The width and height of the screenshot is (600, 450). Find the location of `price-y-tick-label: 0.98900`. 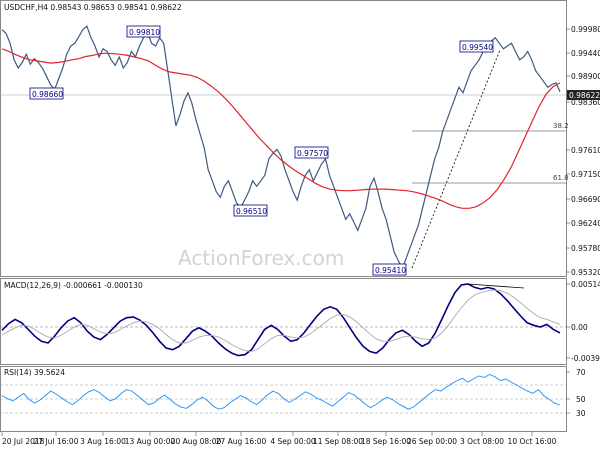

price-y-tick-label: 0.98900 is located at coordinates (585, 76).